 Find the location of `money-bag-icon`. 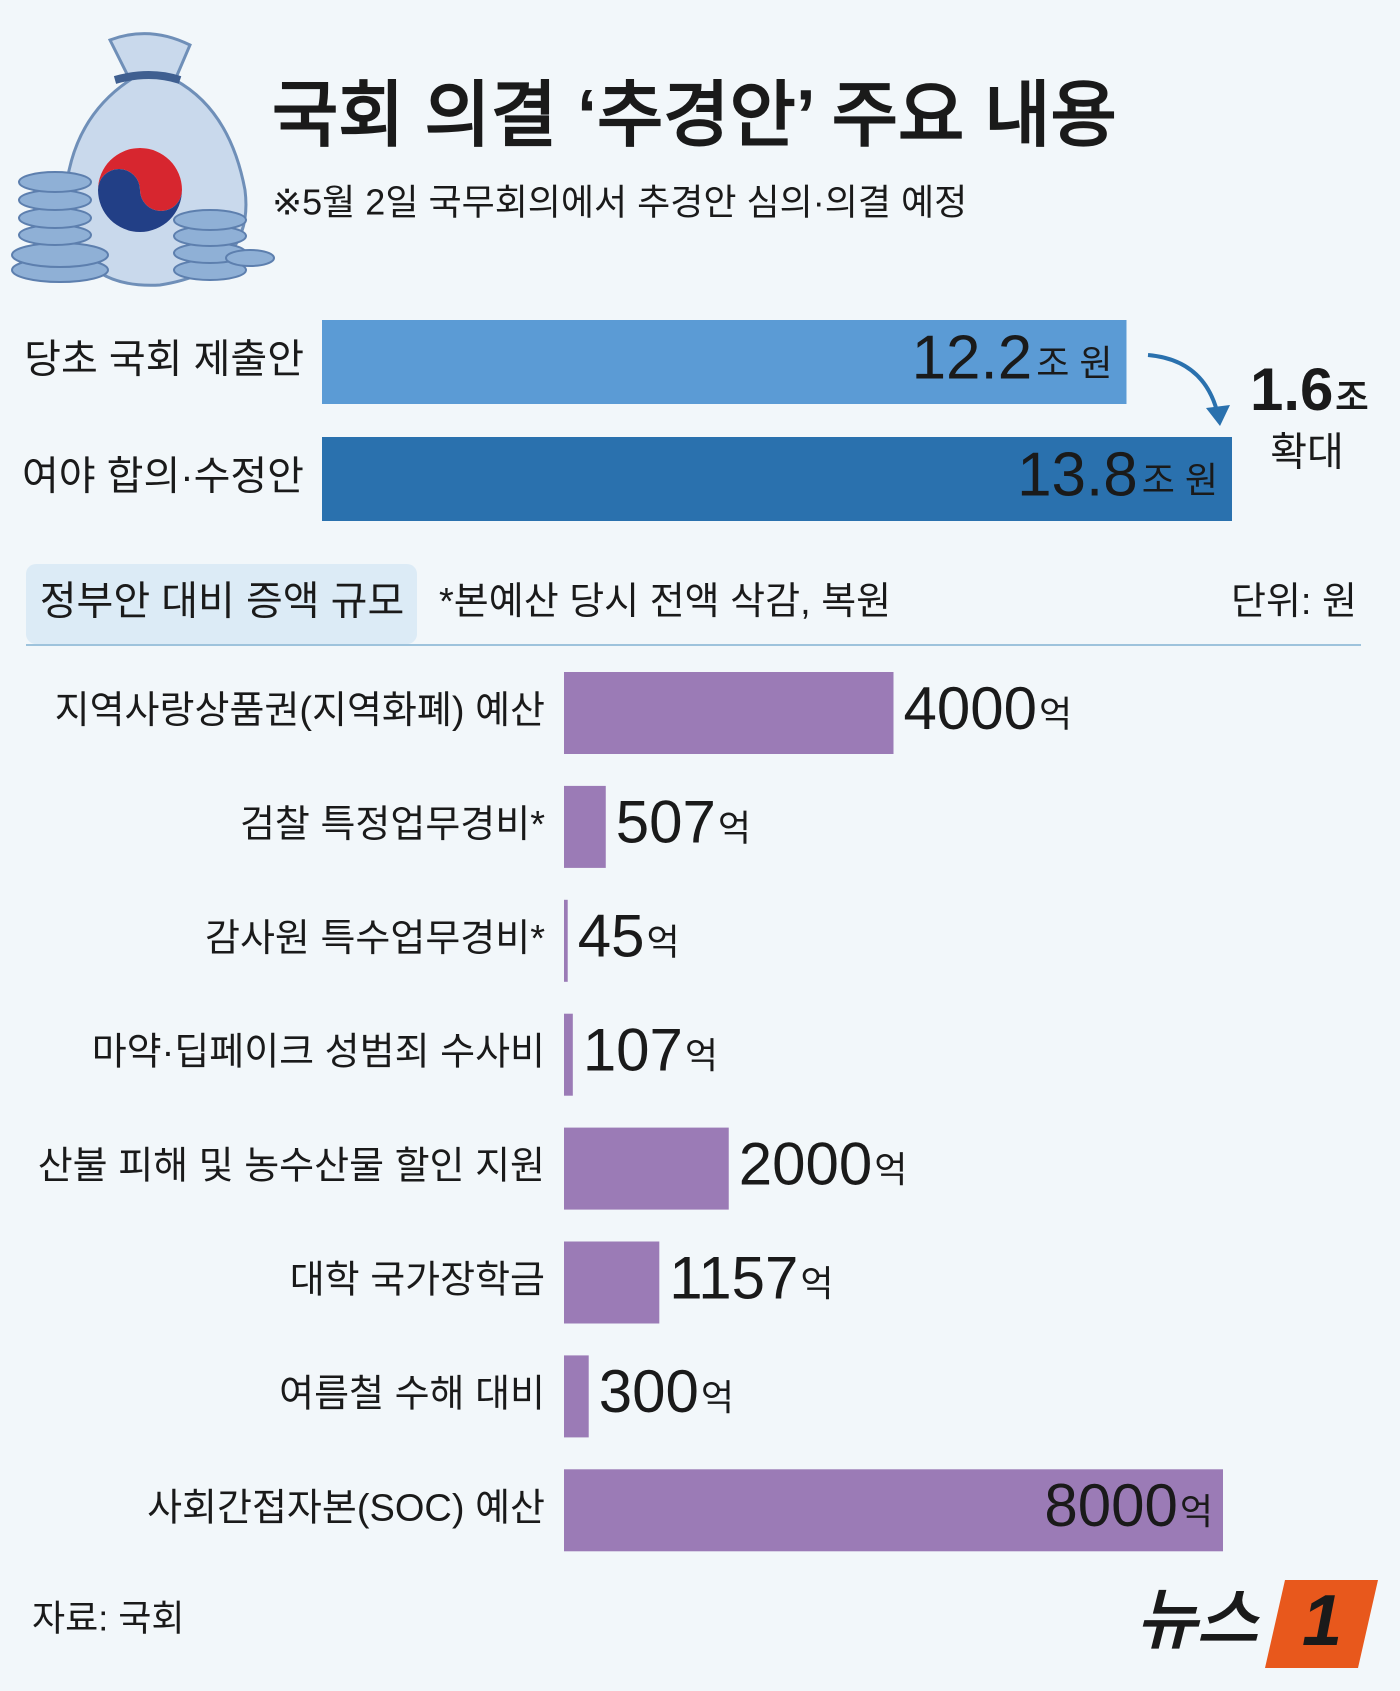

money-bag-icon is located at coordinates (143, 159).